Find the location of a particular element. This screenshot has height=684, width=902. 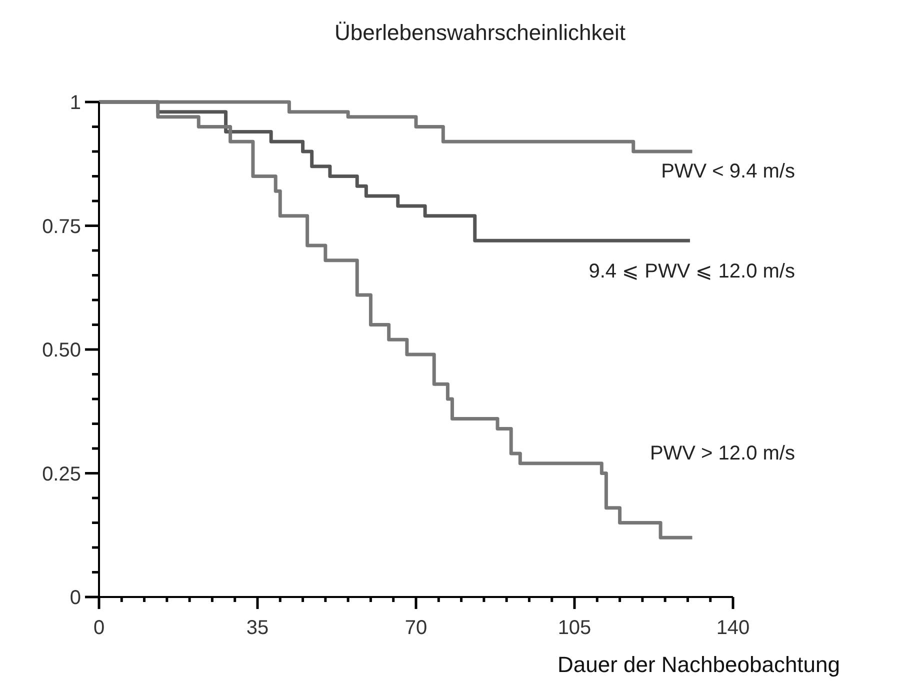

series-label: 9.4 ⩽ PWV ⩽ 12.0 m/s is located at coordinates (691, 271).